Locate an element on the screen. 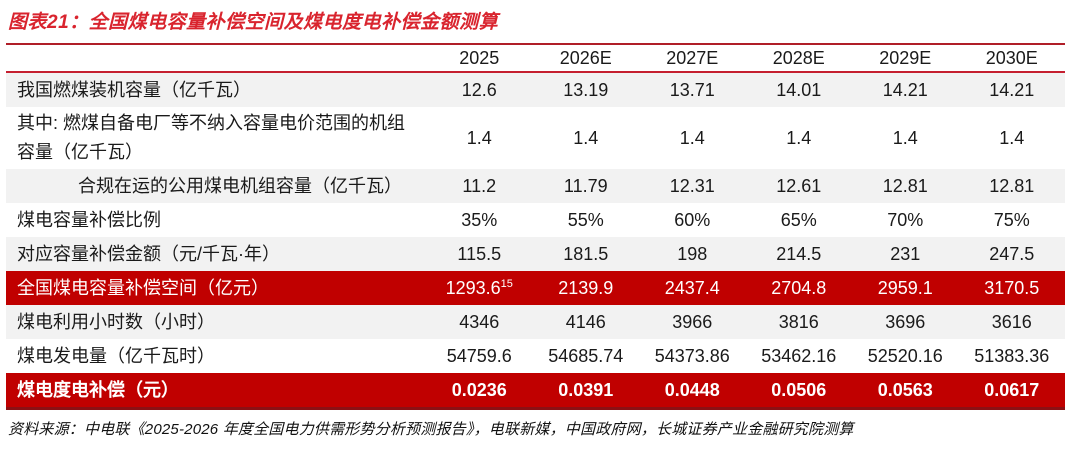  year-column-header: 2027E is located at coordinates (692, 58).